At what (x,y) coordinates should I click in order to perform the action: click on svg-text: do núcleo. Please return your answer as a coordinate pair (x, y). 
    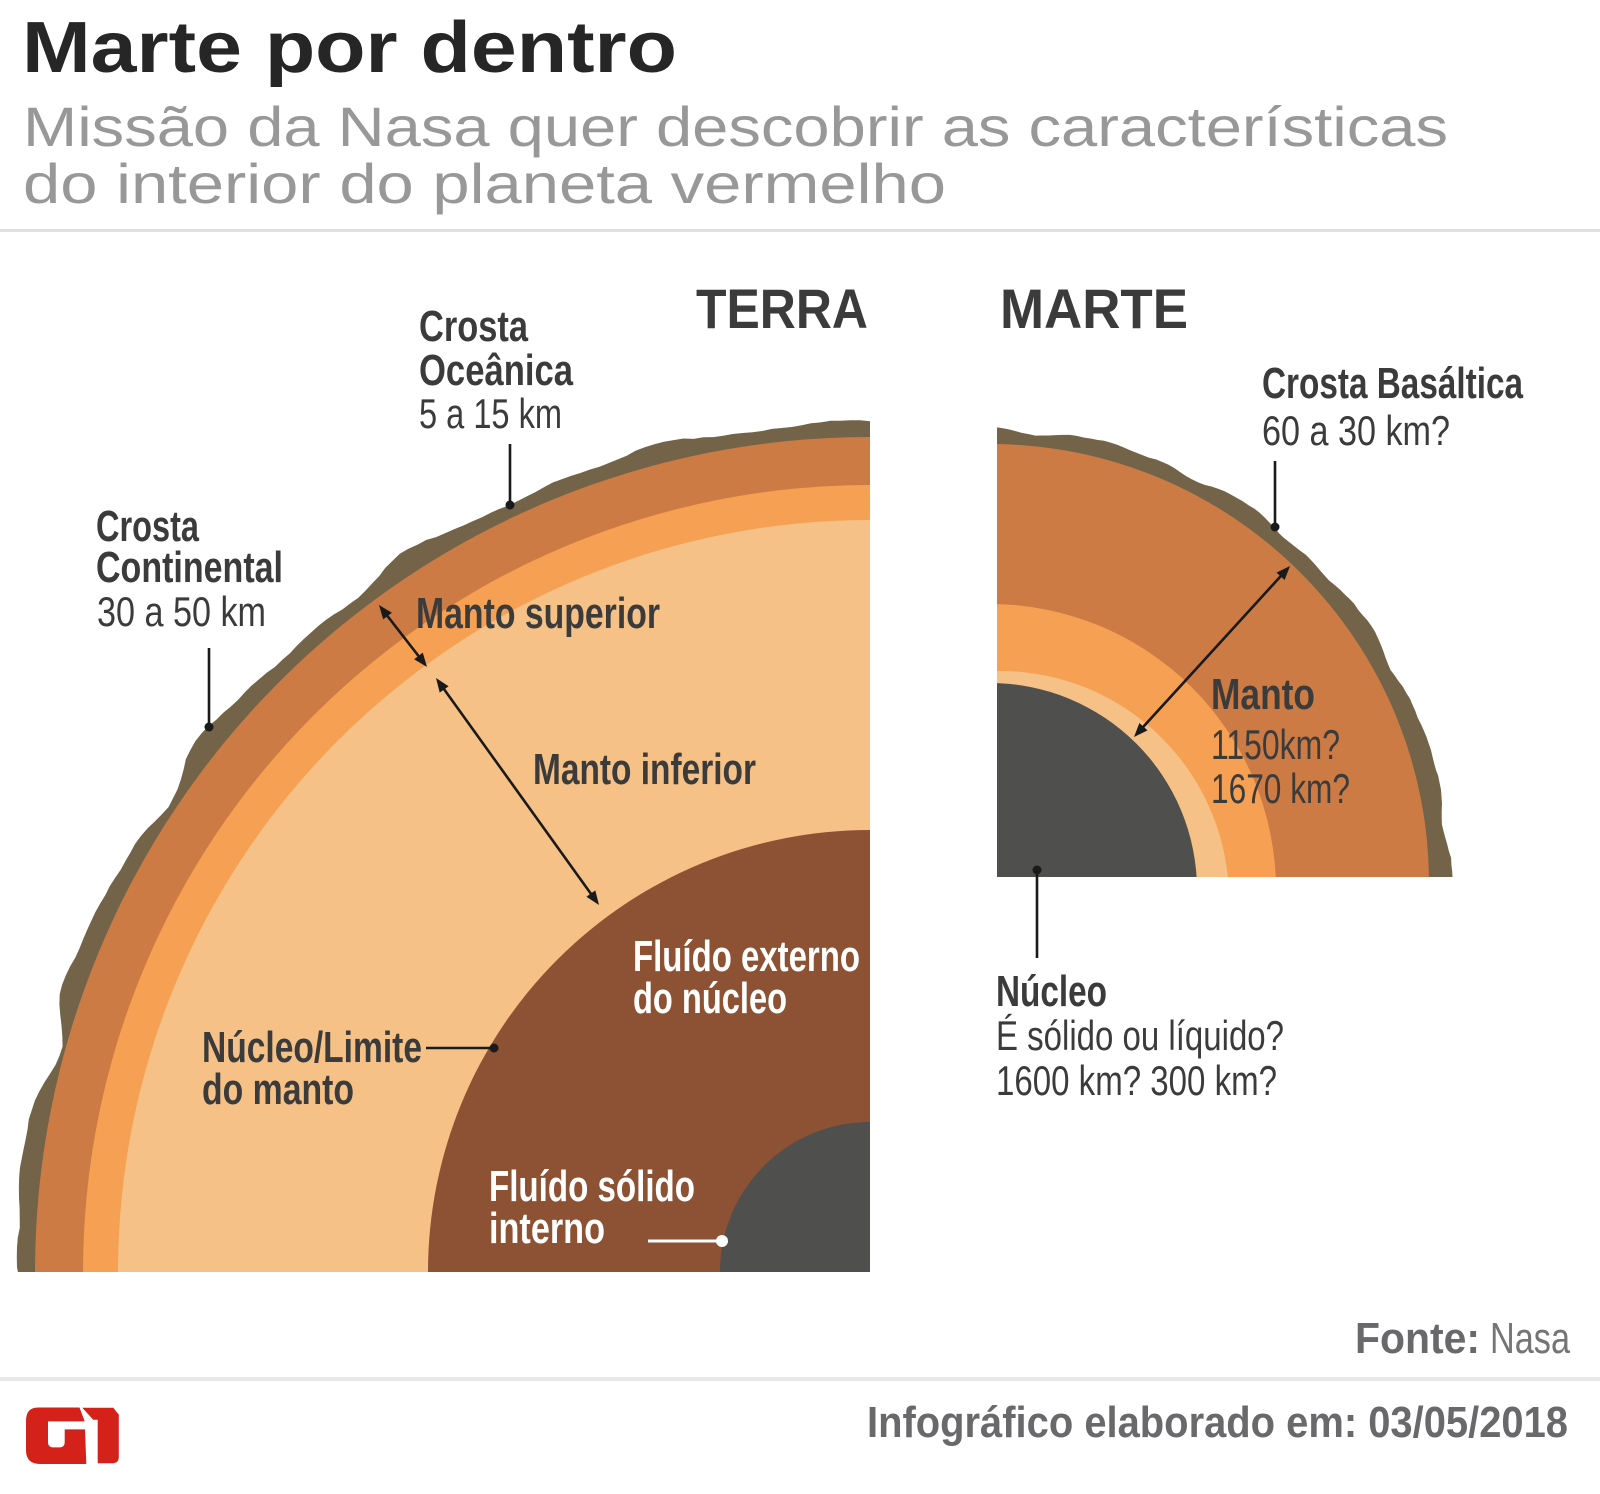
    Looking at the image, I should click on (710, 998).